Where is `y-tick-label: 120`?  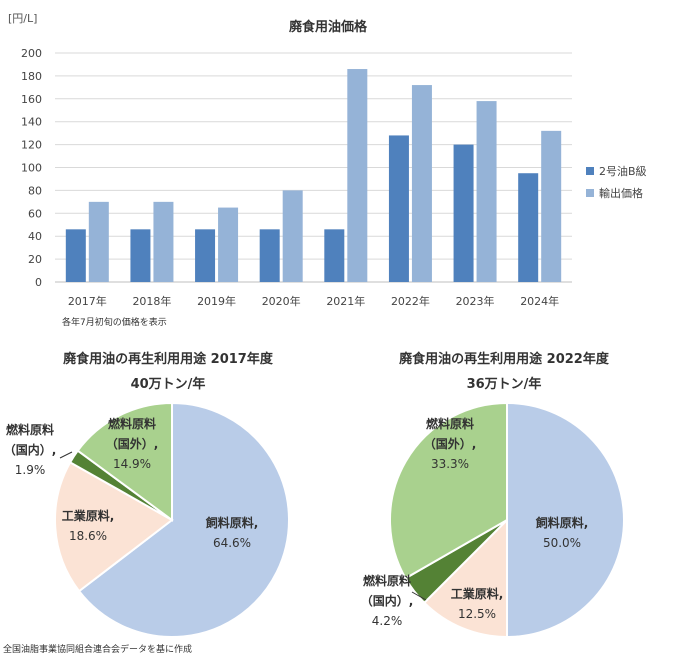 y-tick-label: 120 is located at coordinates (31, 145).